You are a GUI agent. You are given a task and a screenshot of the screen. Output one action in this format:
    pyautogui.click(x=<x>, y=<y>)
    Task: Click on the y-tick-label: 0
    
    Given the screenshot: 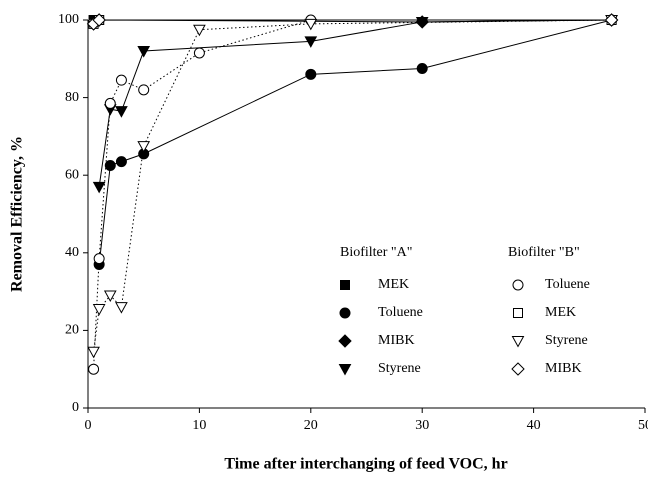 What is the action you would take?
    pyautogui.click(x=75, y=407)
    